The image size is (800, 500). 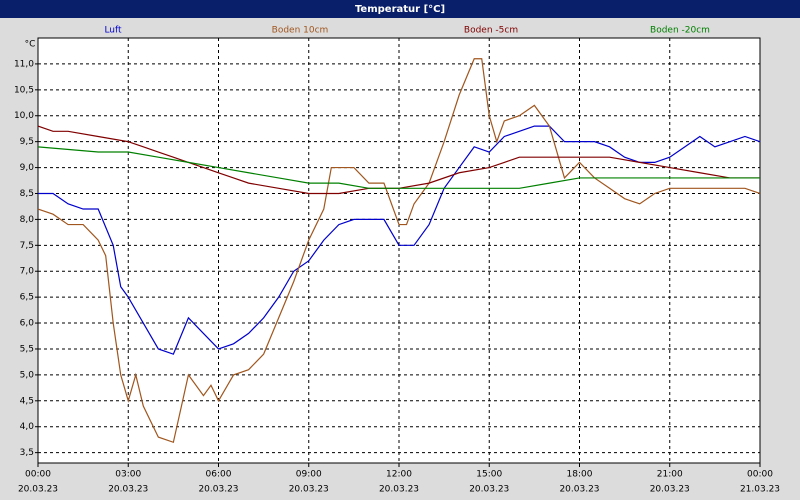 I want to click on x-tick-label: 12:00, so click(x=399, y=475).